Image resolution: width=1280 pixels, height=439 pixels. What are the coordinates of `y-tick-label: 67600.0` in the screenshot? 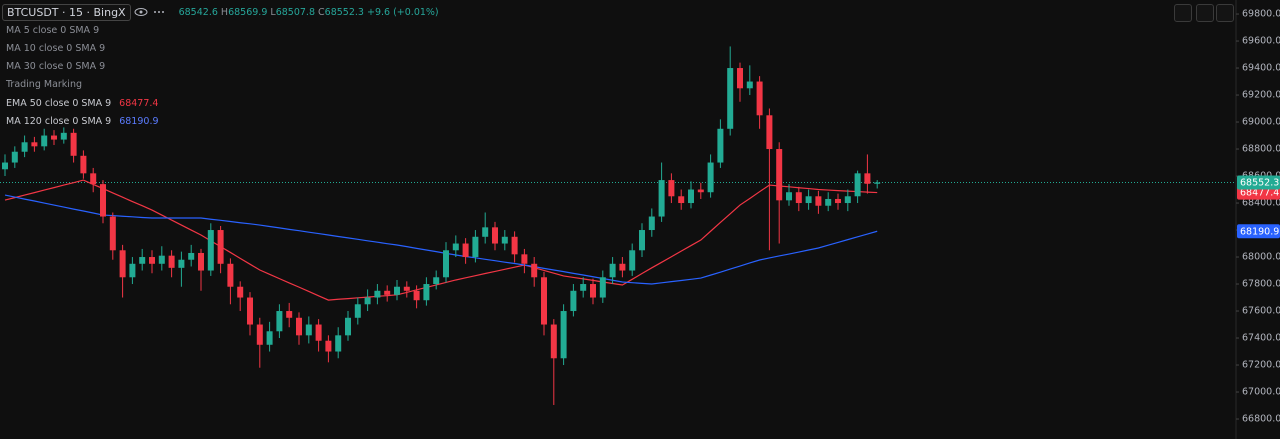 It's located at (1261, 311).